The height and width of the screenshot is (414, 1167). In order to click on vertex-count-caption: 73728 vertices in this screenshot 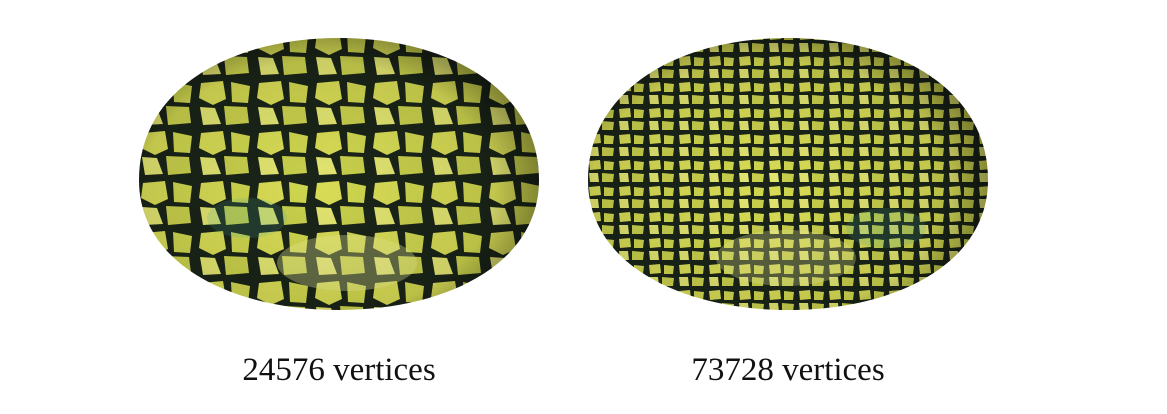, I will do `click(788, 370)`.